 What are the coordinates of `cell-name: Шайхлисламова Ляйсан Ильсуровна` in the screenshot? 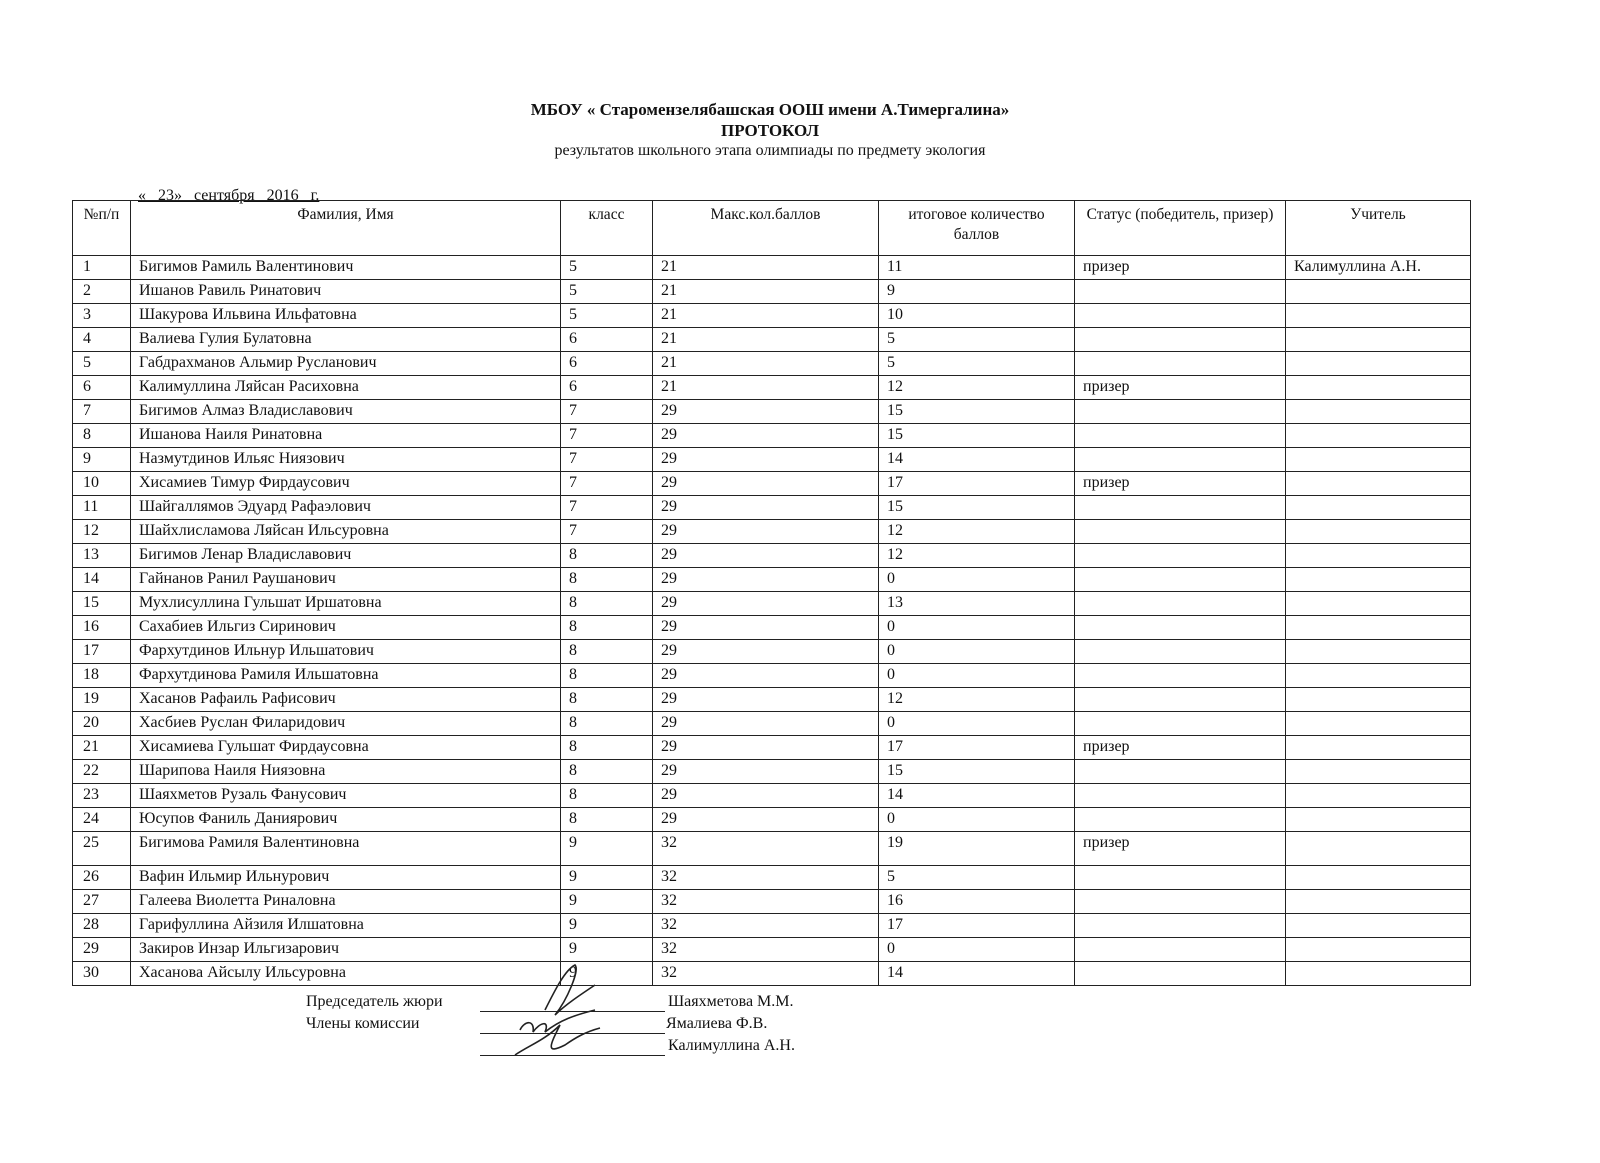 It's located at (345, 531).